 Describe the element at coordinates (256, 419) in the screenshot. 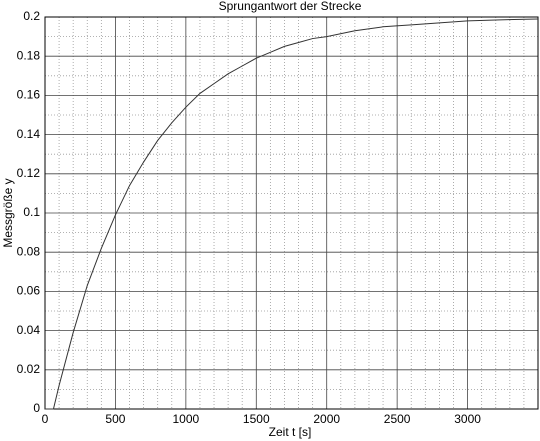

I see `x-tick-label: 1500` at that location.